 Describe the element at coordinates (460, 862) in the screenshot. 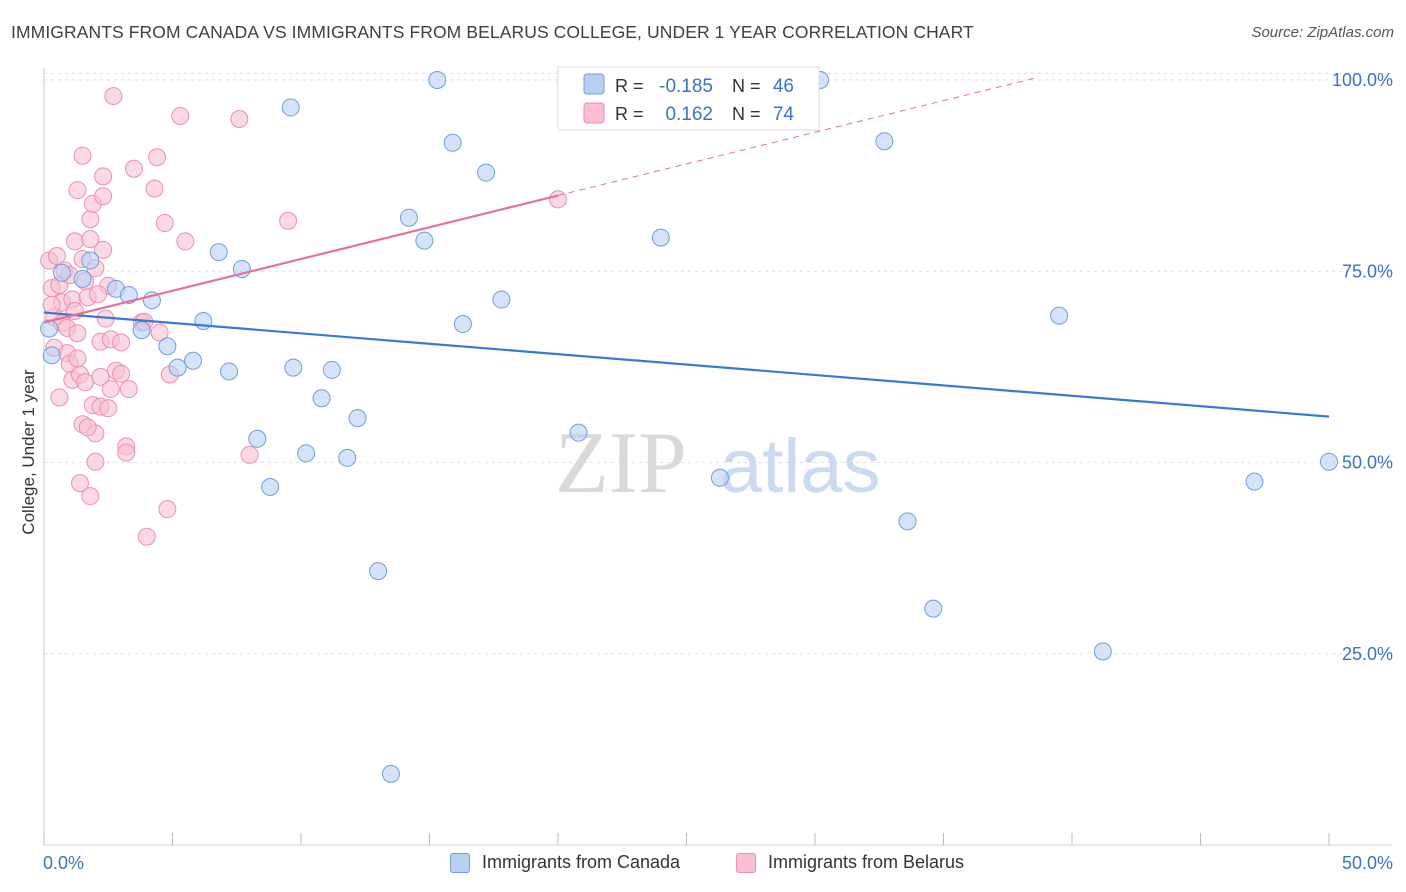

I see `legend-canada-swatch` at that location.